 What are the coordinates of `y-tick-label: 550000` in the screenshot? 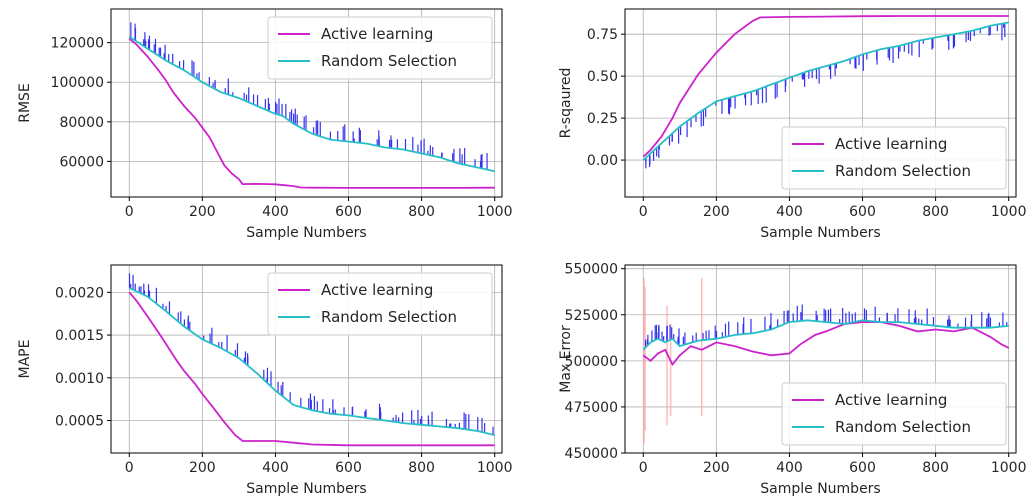 It's located at (591, 270).